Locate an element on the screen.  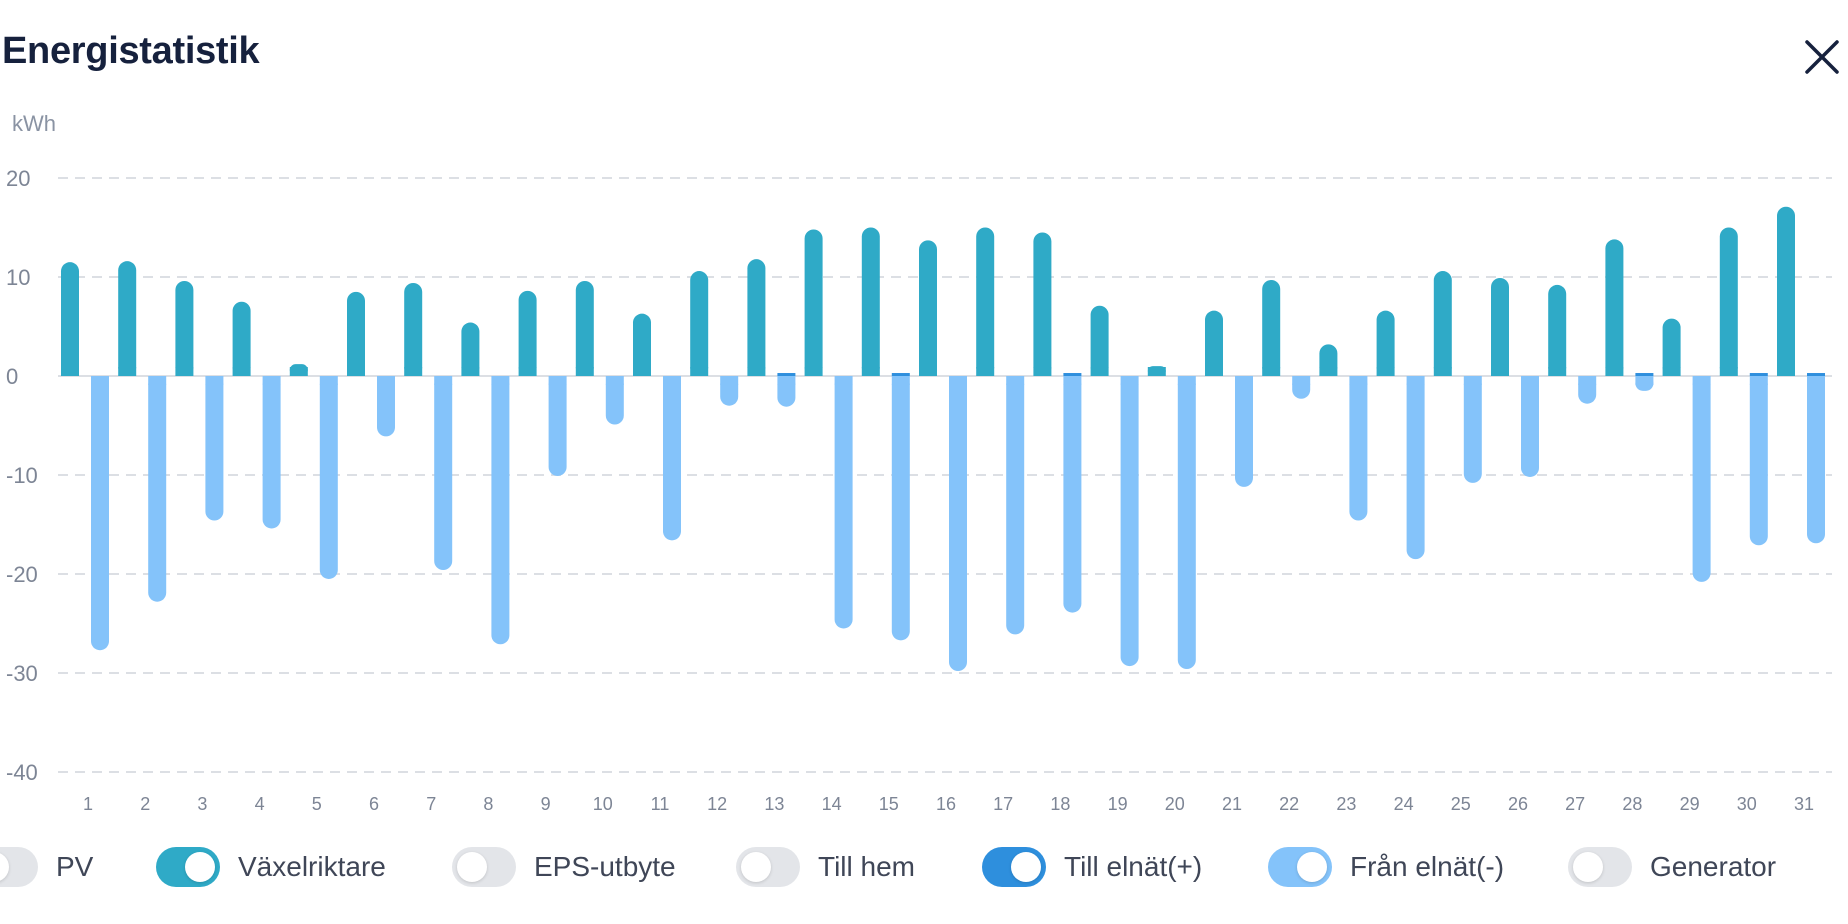
toggle-knob is located at coordinates (1026, 867).